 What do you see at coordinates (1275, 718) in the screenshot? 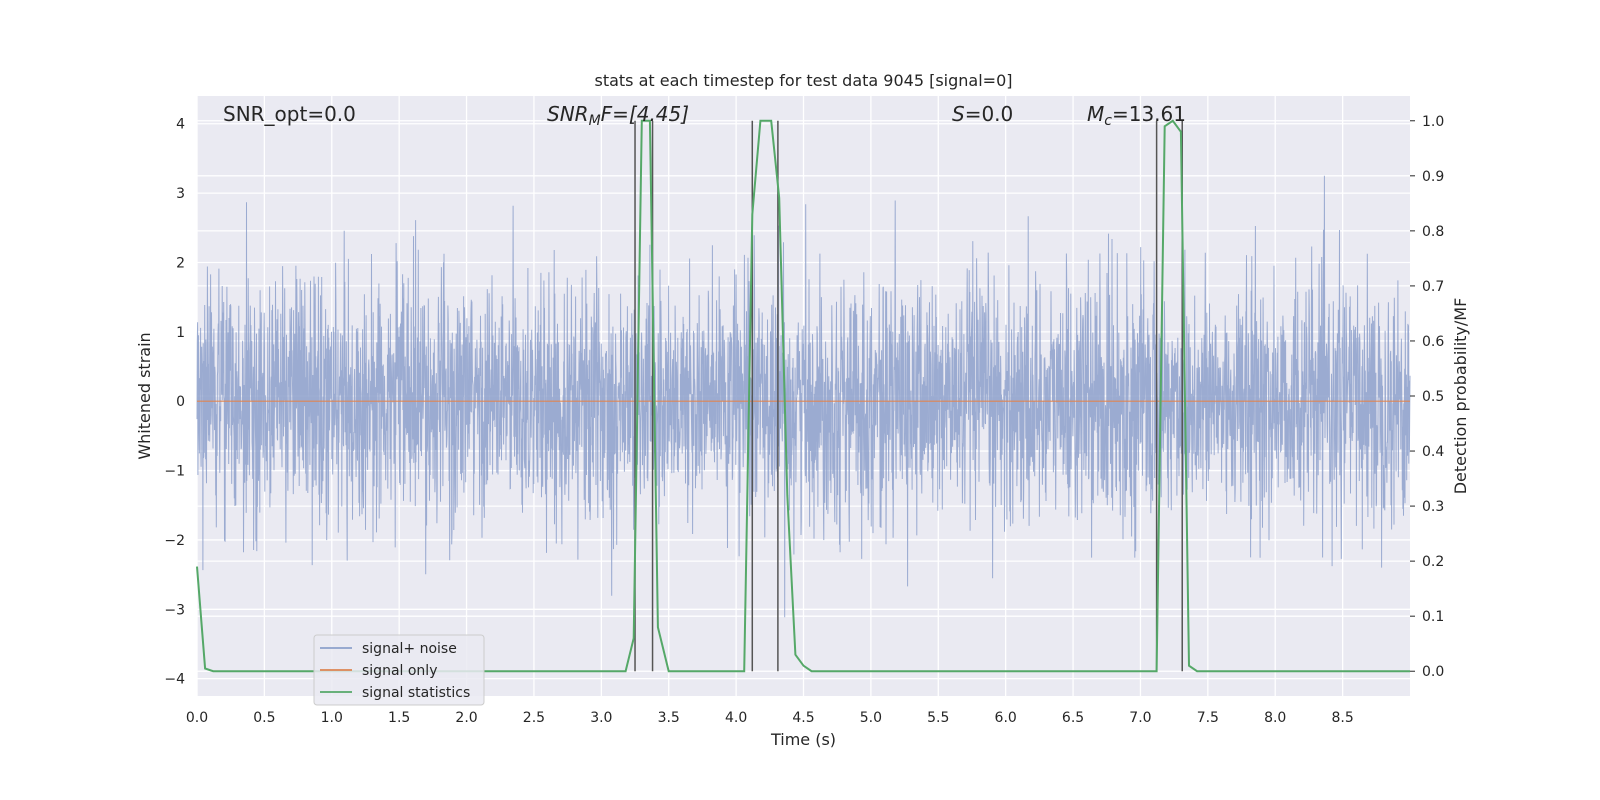
I see `x-tick-label: 8.0` at bounding box center [1275, 718].